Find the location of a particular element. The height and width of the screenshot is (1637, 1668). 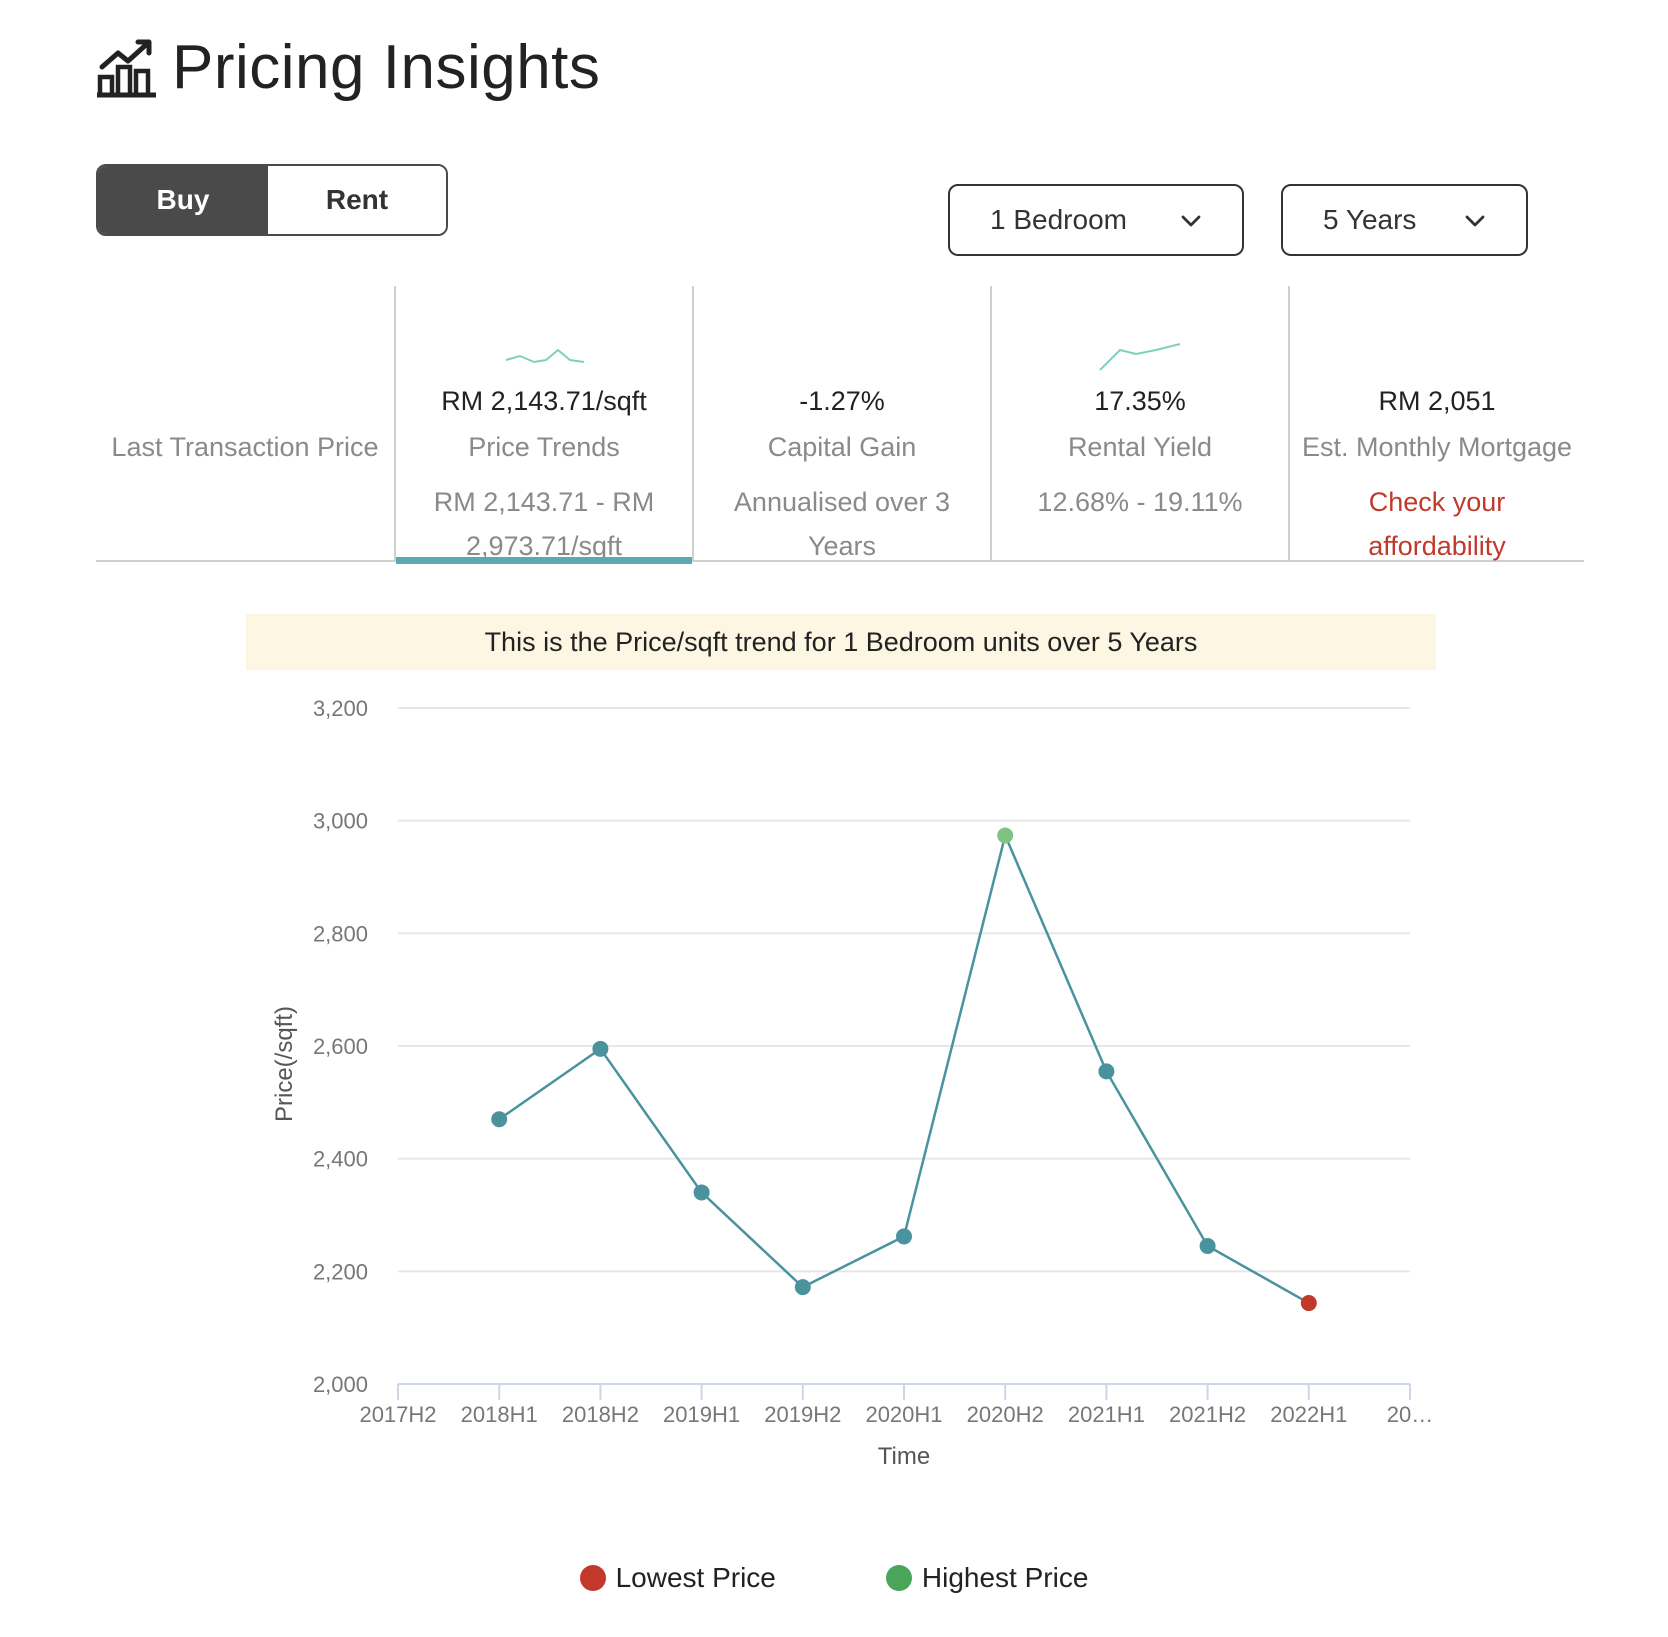

data-point-highest is located at coordinates (1005, 835).